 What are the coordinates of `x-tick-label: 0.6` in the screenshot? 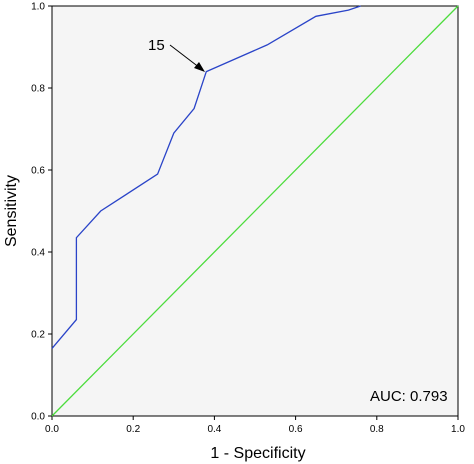 It's located at (296, 429).